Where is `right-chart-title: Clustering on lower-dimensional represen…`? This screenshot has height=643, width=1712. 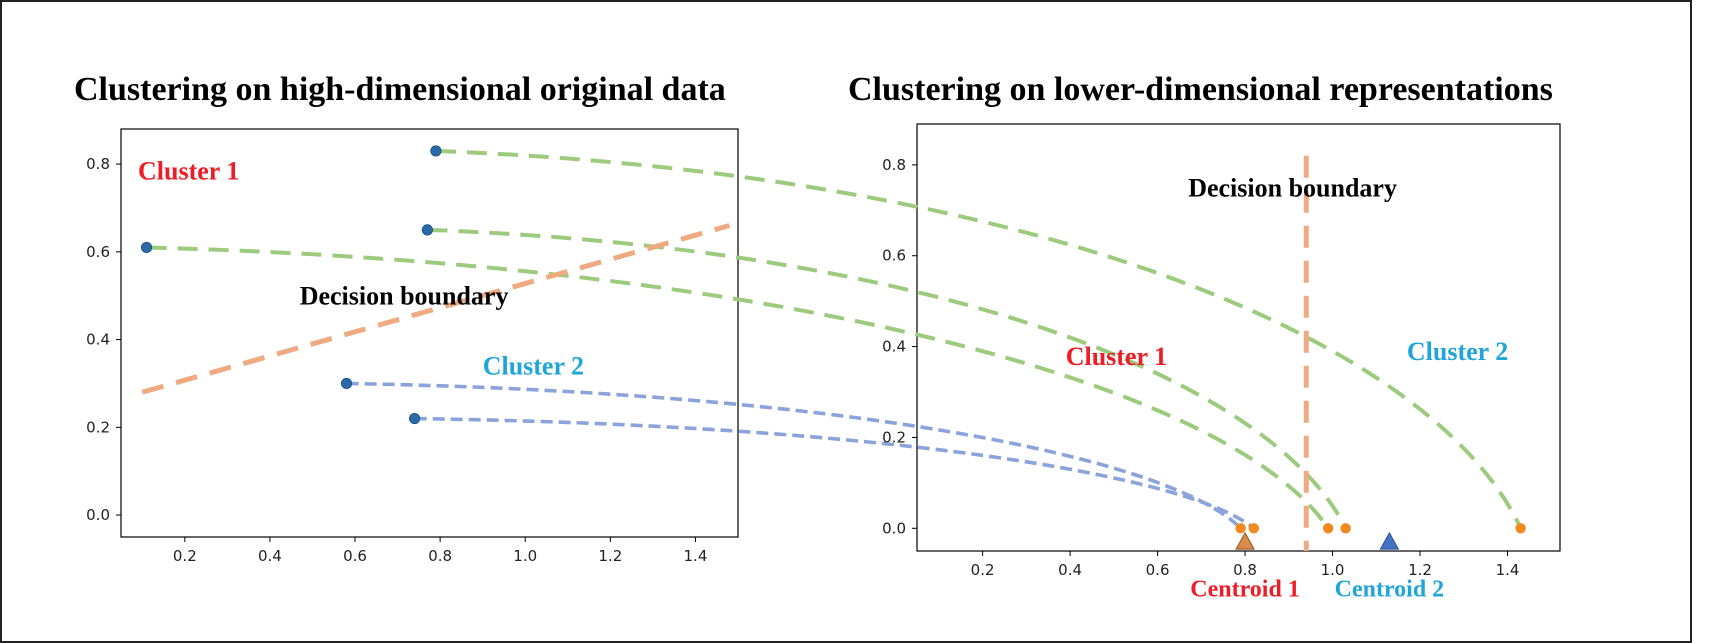 right-chart-title: Clustering on lower-dimensional represen… is located at coordinates (1200, 89).